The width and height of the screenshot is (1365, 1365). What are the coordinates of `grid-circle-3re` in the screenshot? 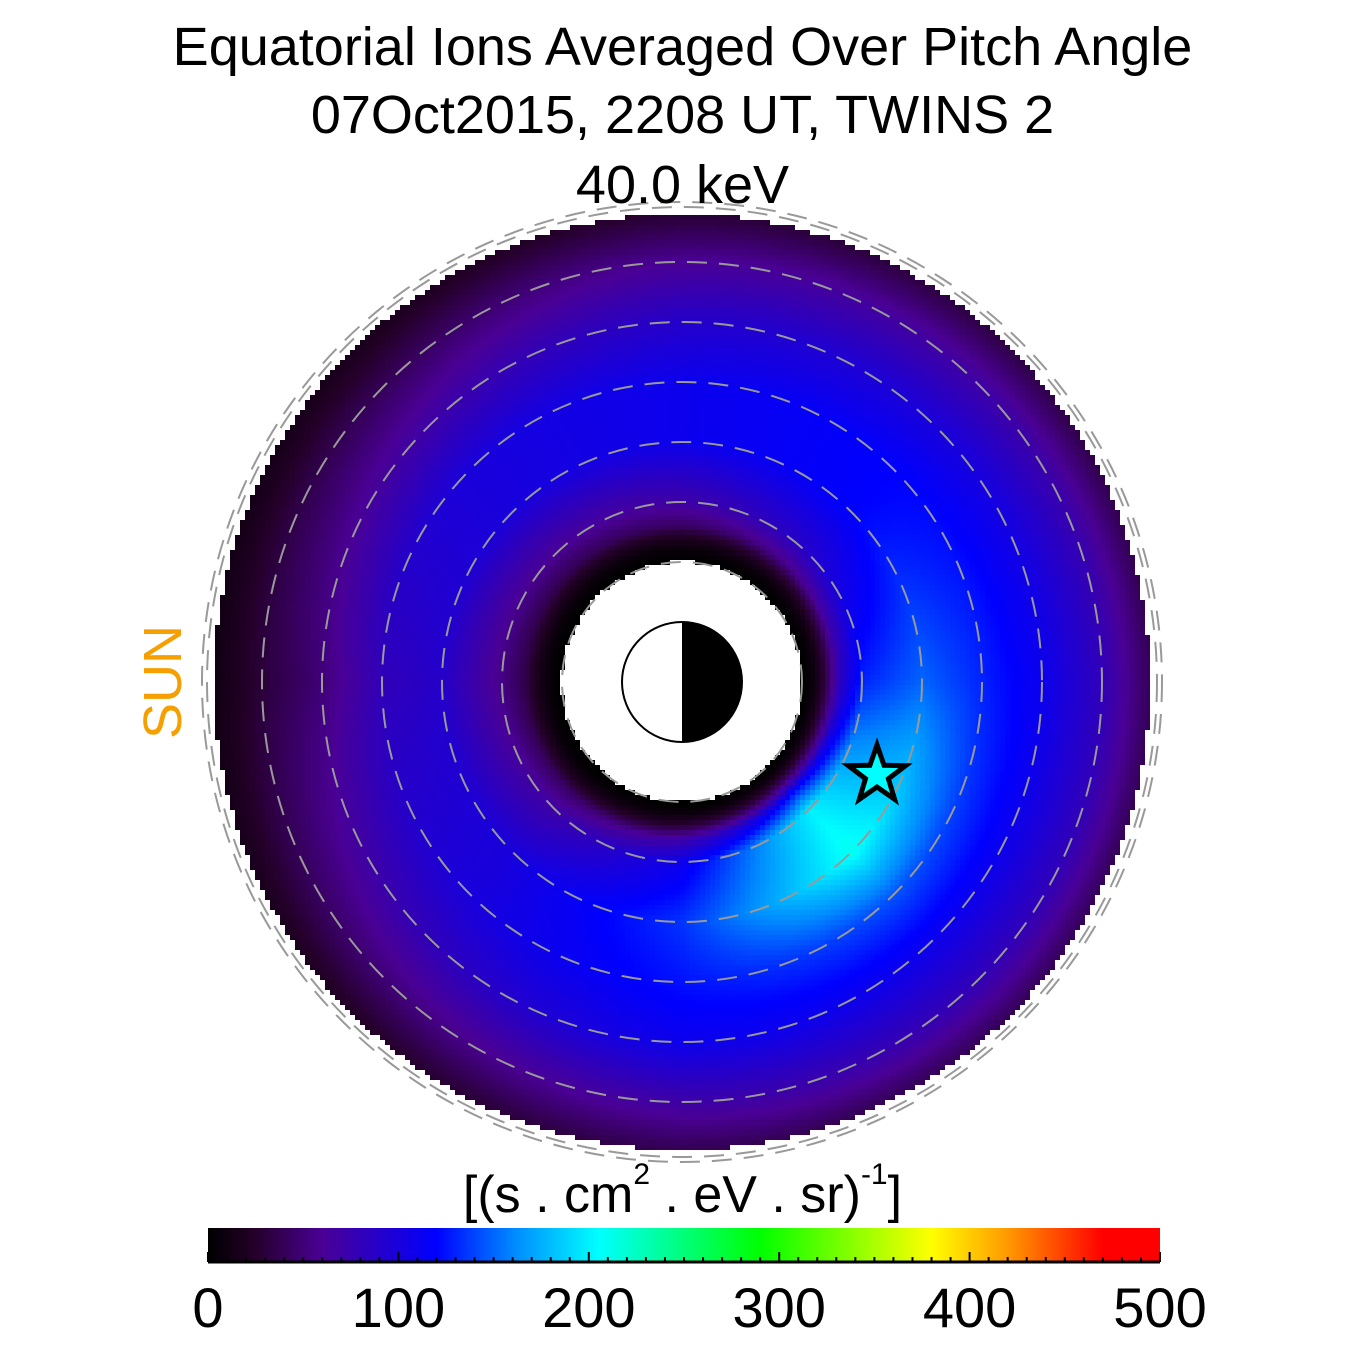 It's located at (682, 682).